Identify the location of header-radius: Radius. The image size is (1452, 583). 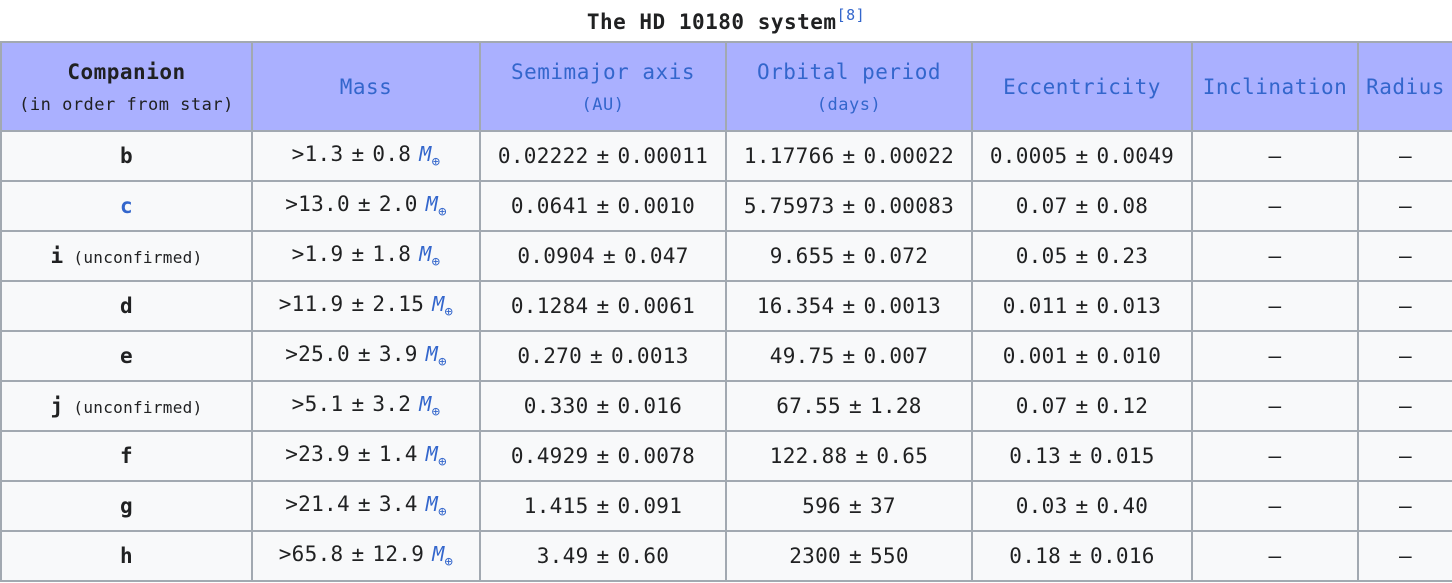
(1404, 86).